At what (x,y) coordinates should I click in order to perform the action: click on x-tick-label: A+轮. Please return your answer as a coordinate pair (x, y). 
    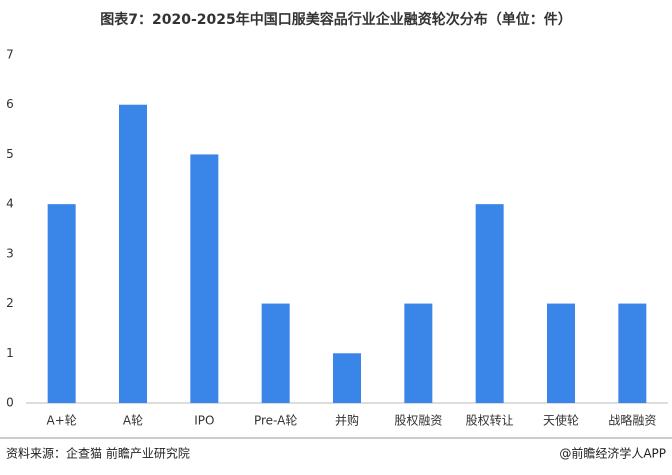
    Looking at the image, I should click on (62, 421).